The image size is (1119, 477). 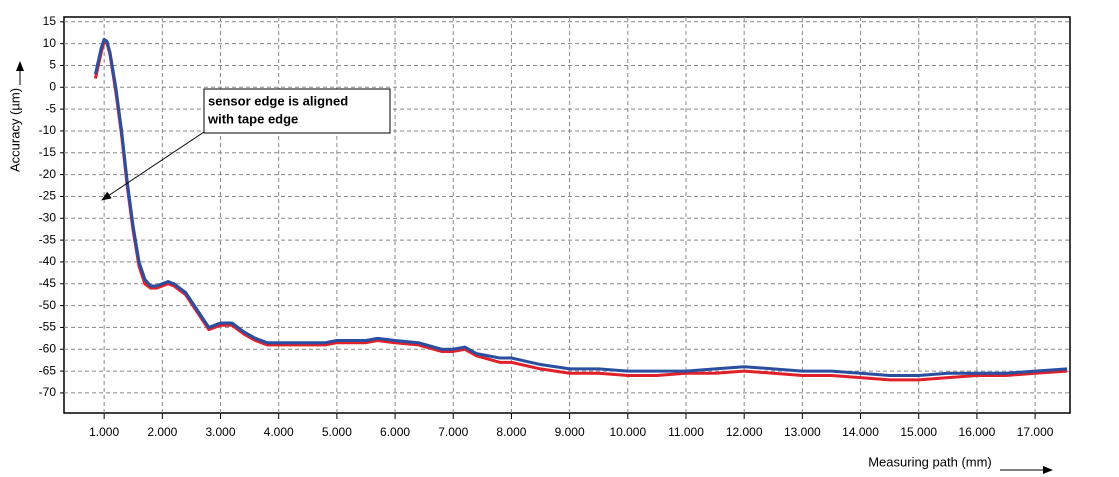 I want to click on x-tick-label: 12.000, so click(x=744, y=432).